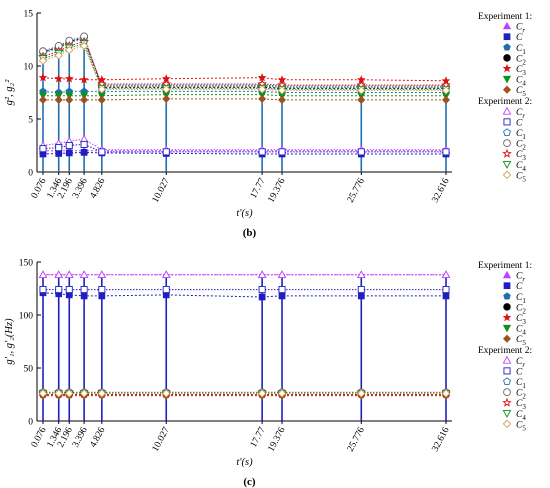 This screenshot has height=488, width=550. What do you see at coordinates (26, 264) in the screenshot?
I see `y-tick-label: 150` at bounding box center [26, 264].